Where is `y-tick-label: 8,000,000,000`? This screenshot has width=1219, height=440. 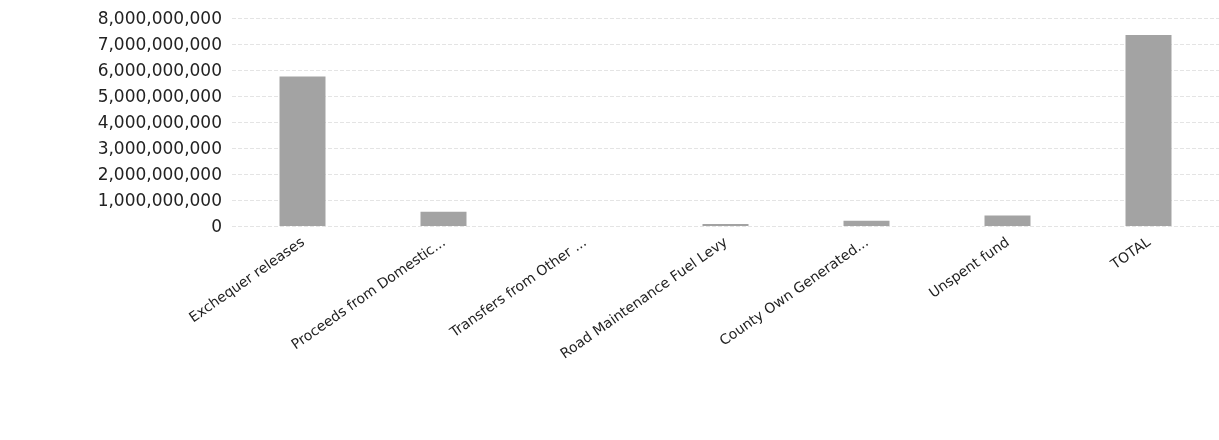
y-tick-label: 8,000,000,000 is located at coordinates (159, 18).